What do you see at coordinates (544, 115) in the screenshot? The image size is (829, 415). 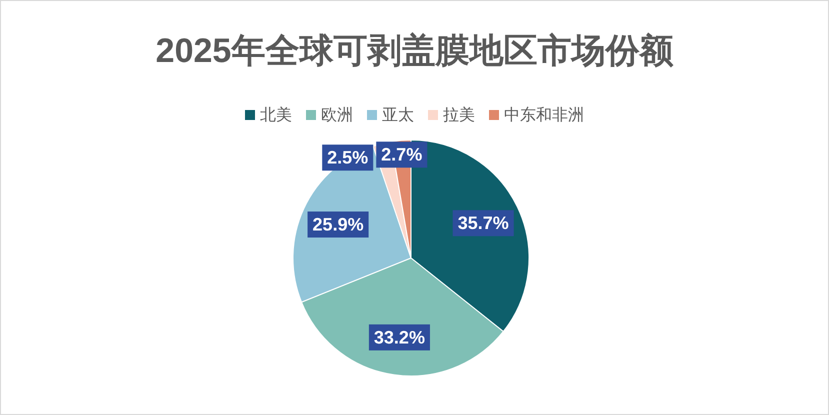 I see `legend-label: 中东和非洲` at bounding box center [544, 115].